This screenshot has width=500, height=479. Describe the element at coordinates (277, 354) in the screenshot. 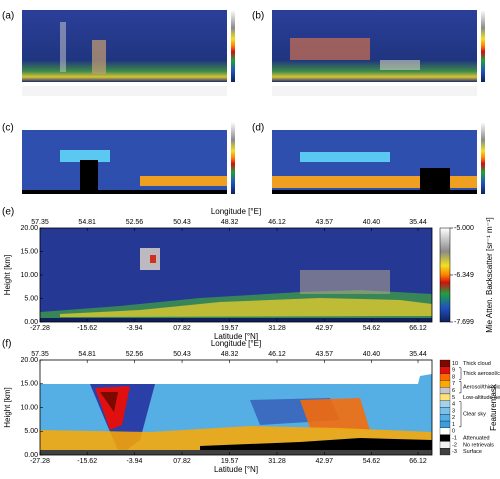

I see `x2-tick-label: 46.12` at that location.